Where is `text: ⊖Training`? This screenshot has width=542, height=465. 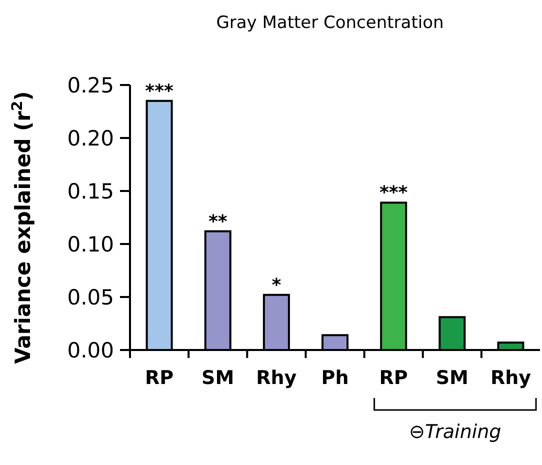 text: ⊖Training is located at coordinates (455, 432).